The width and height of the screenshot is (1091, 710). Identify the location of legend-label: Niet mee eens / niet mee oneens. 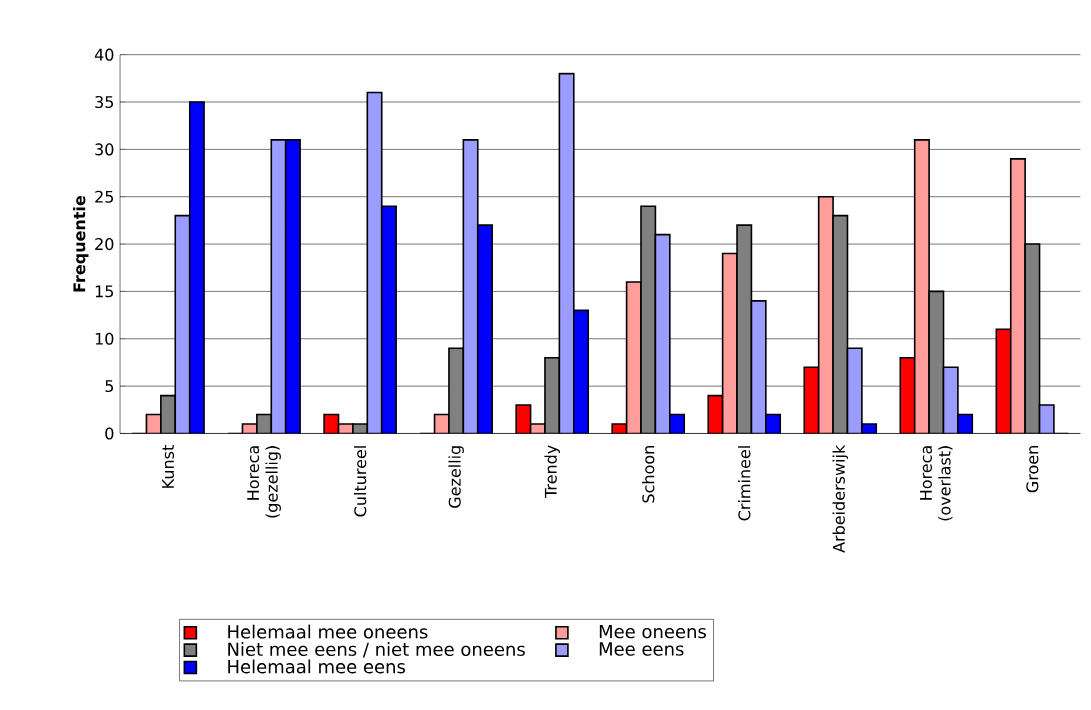
(376, 650).